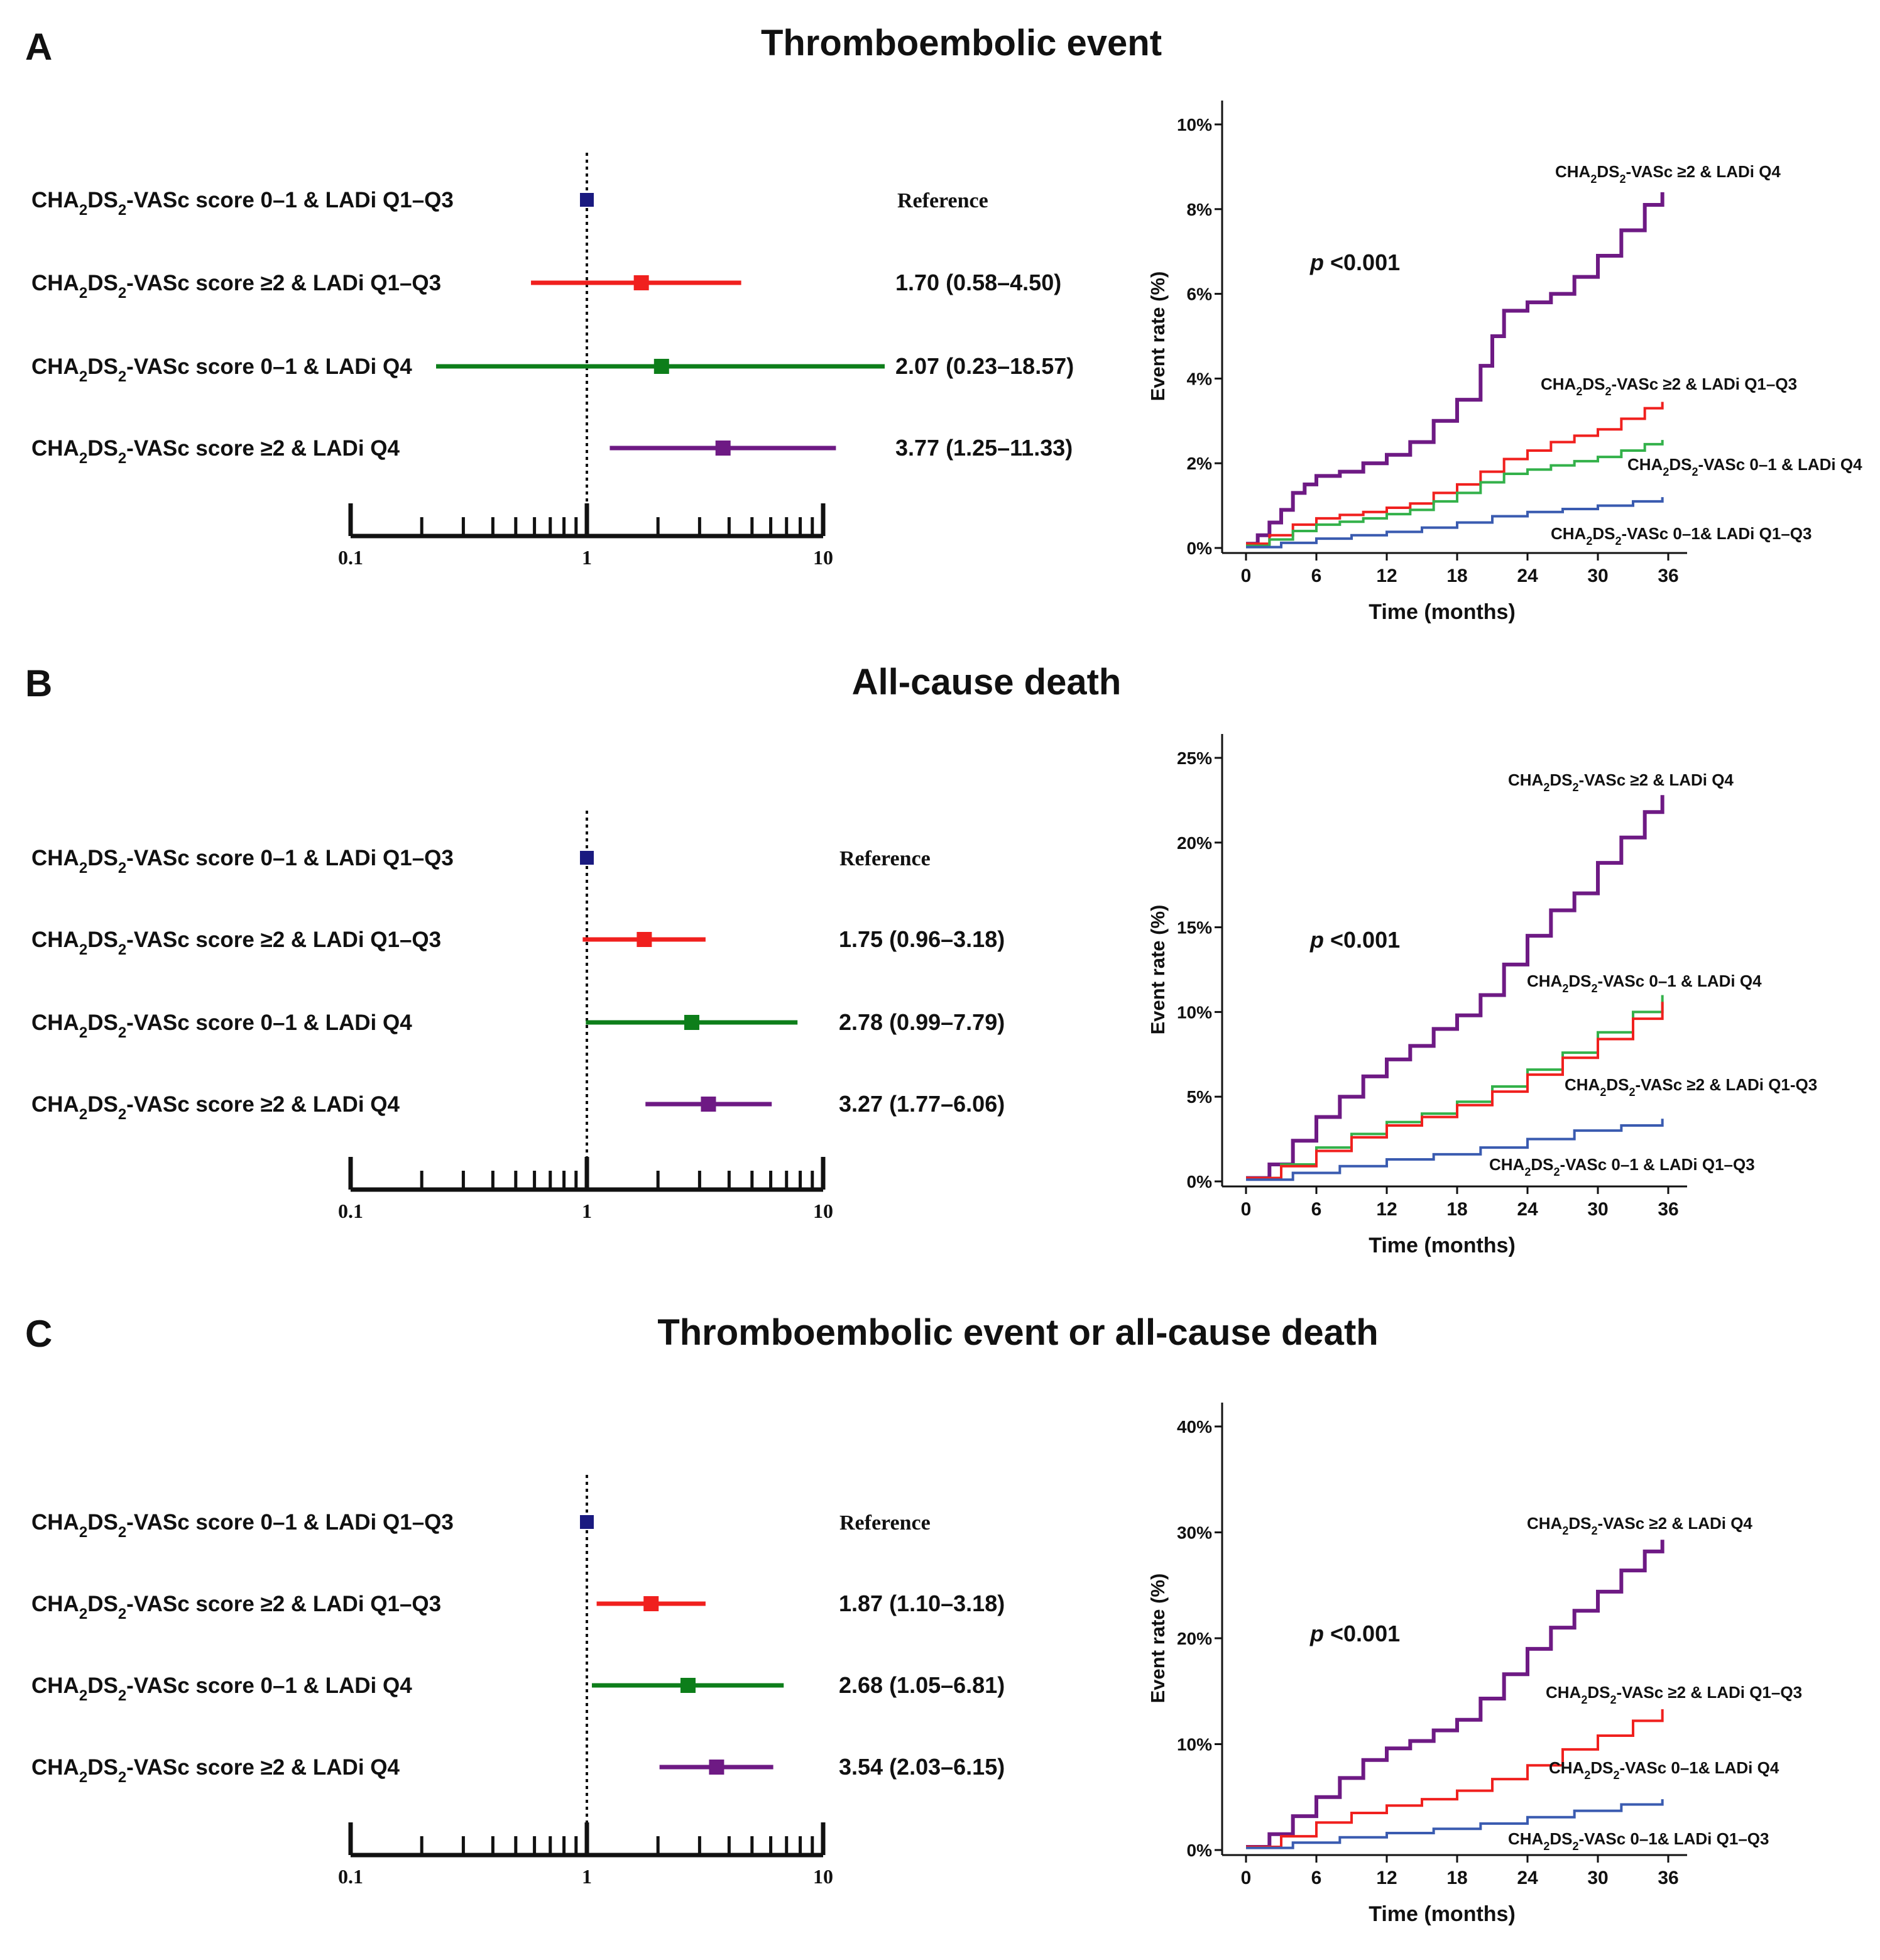 This screenshot has width=1880, height=1960. Describe the element at coordinates (1194, 928) in the screenshot. I see `km-y-tick-label: 15%` at that location.